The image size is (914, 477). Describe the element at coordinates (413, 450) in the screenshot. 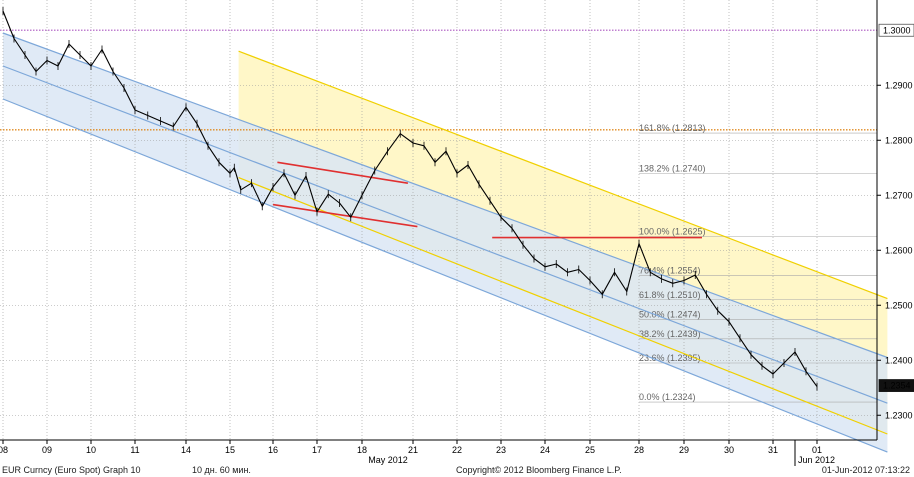

I see `x-tick-label-9: 21` at that location.